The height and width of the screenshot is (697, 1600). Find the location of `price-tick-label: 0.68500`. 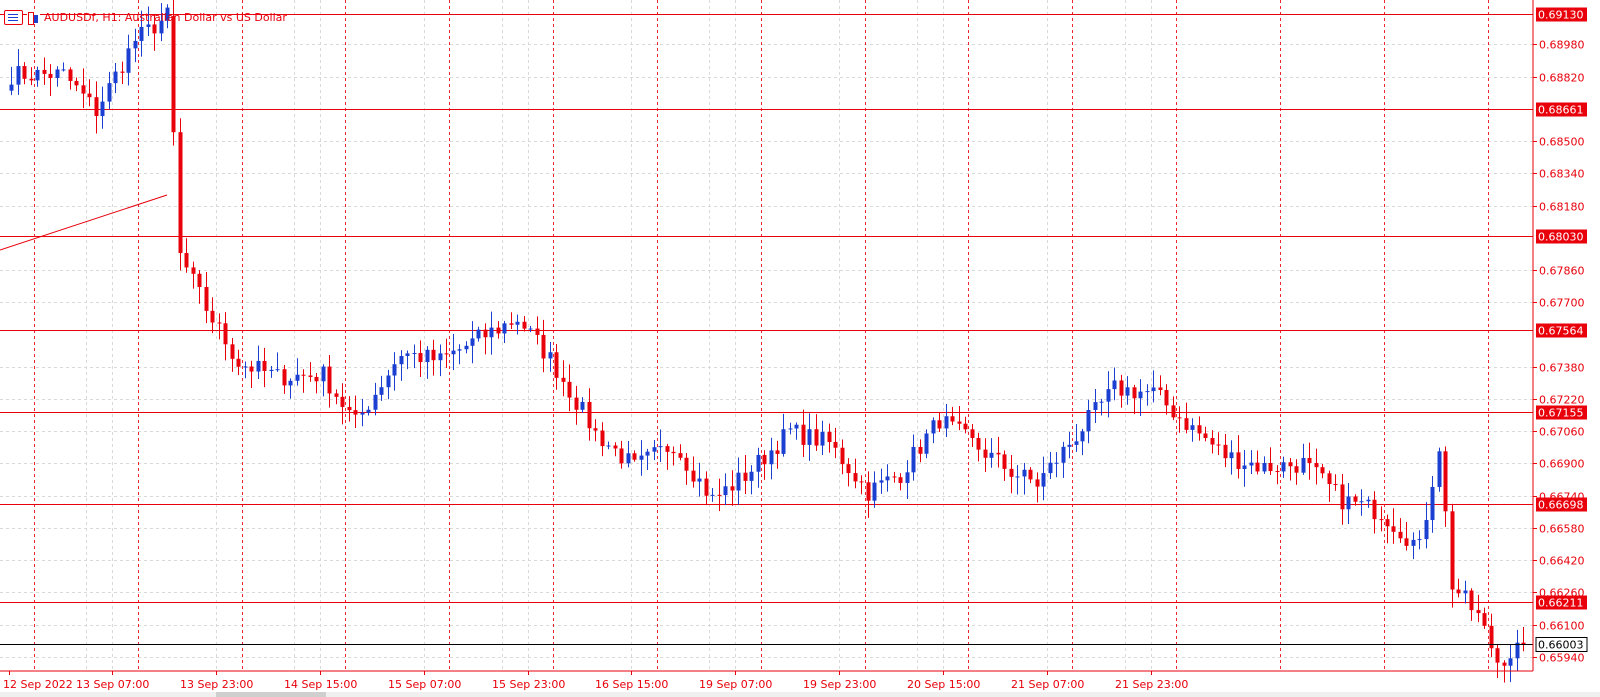

price-tick-label: 0.68500 is located at coordinates (1562, 142).